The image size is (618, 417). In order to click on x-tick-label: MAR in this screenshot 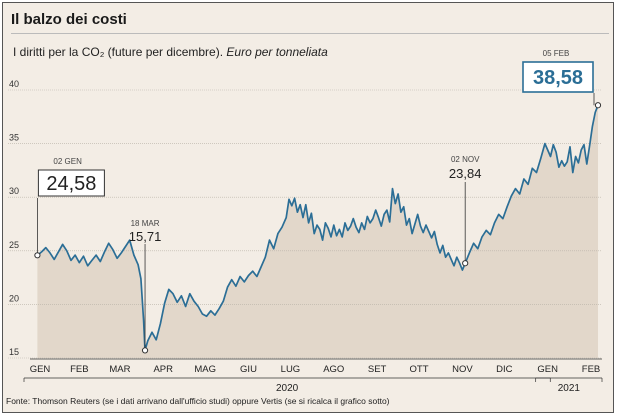, I will do `click(119, 369)`.